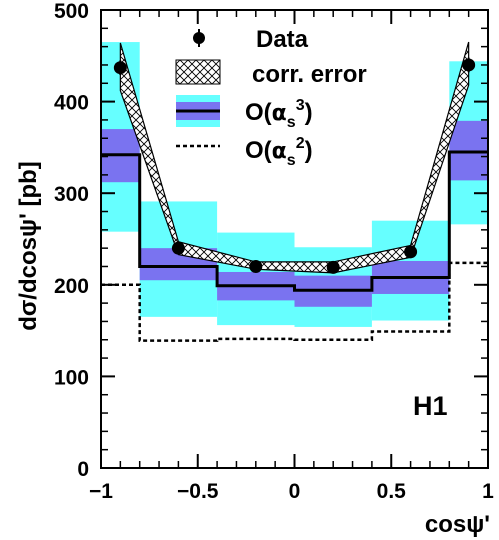 This screenshot has height=540, width=499. What do you see at coordinates (71, 194) in the screenshot?
I see `y-tick-label: 300` at bounding box center [71, 194].